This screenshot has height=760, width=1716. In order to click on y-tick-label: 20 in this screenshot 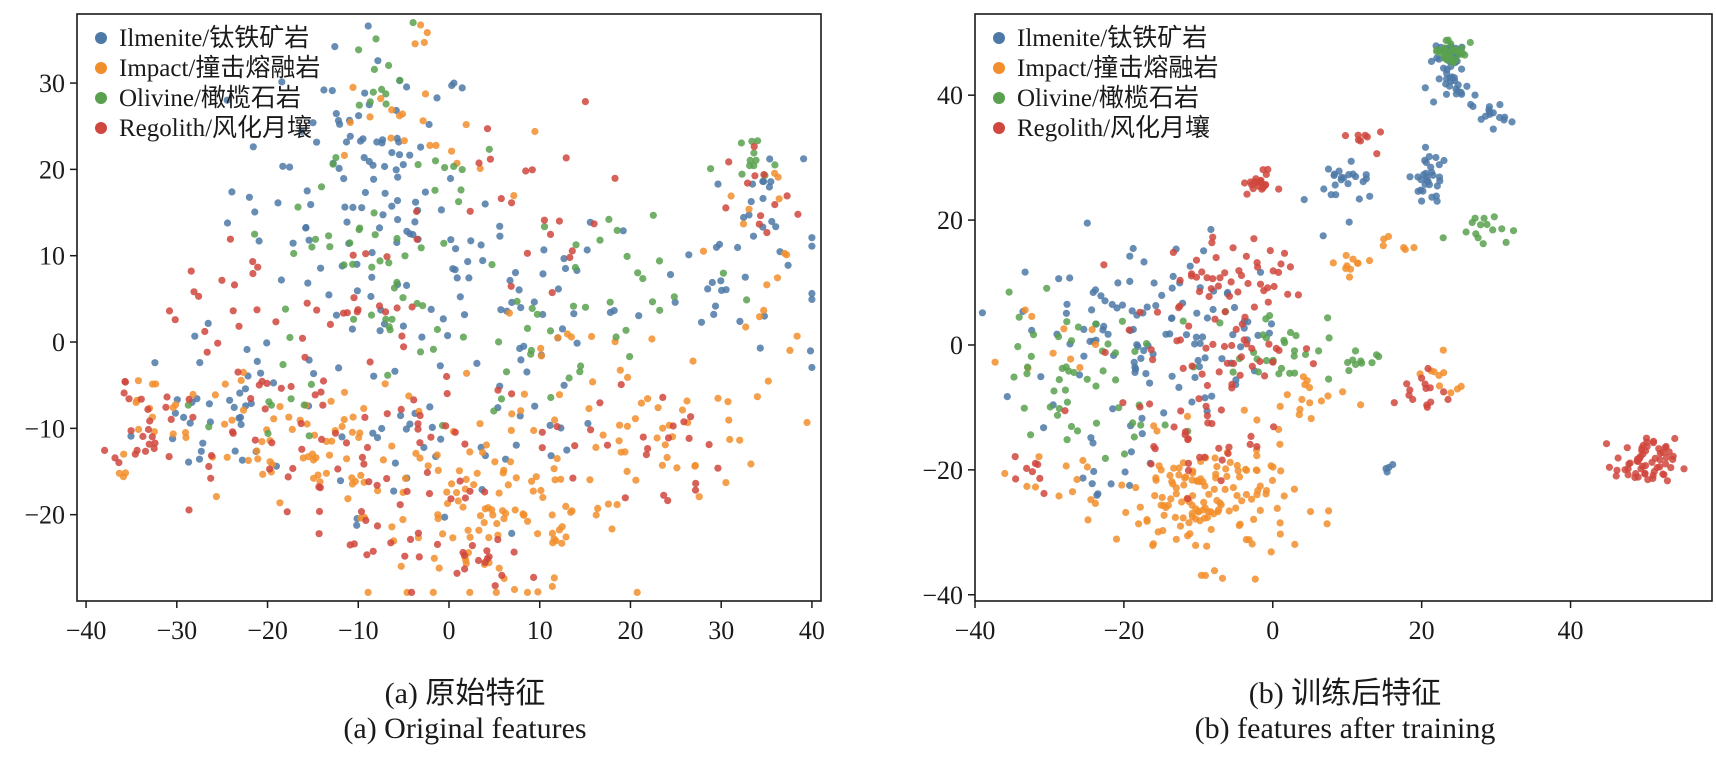, I will do `click(950, 220)`.